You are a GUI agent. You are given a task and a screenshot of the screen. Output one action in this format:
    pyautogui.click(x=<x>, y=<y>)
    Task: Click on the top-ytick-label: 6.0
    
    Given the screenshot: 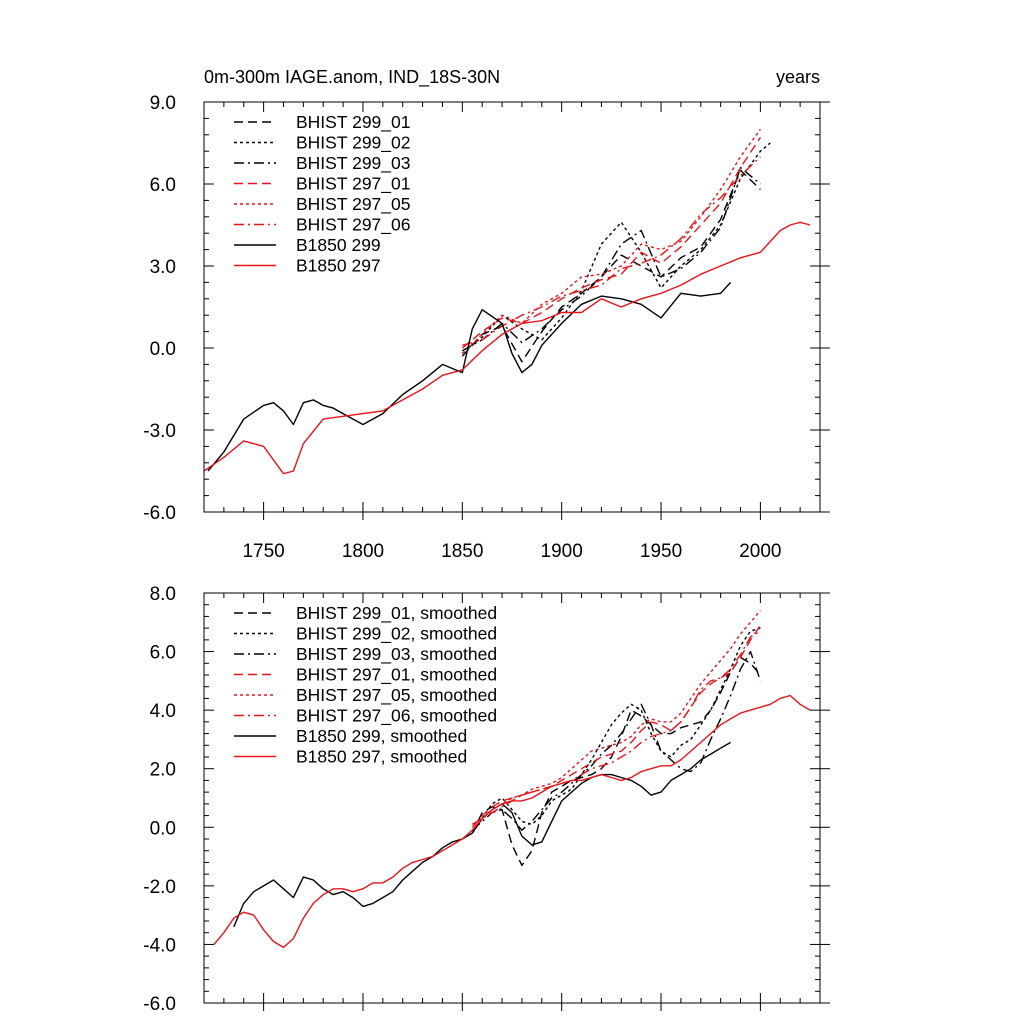 What is the action you would take?
    pyautogui.click(x=163, y=185)
    